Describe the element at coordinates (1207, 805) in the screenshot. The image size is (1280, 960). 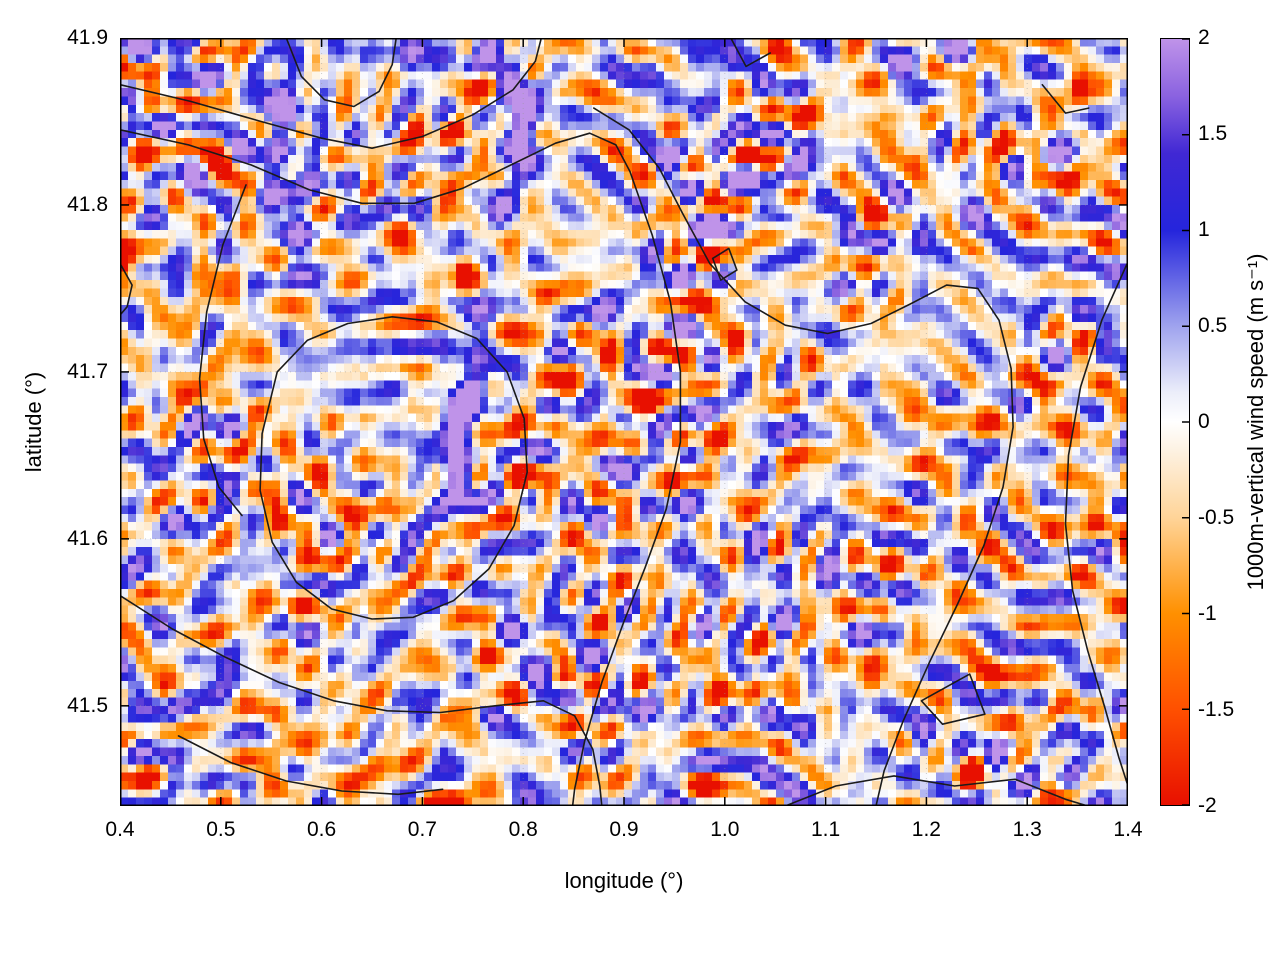
I see `colorbar-tick-label: -2` at that location.